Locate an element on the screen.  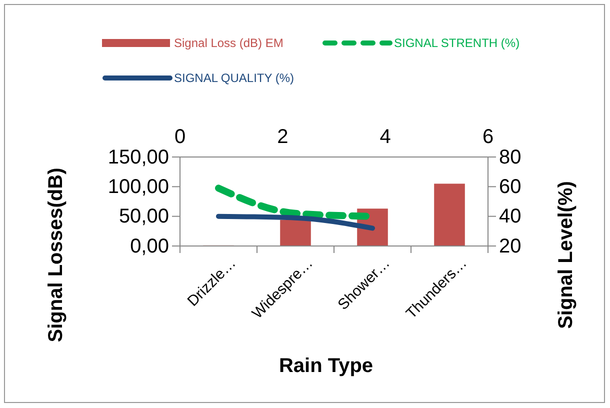
y2-tick-label: 40 is located at coordinates (510, 217).